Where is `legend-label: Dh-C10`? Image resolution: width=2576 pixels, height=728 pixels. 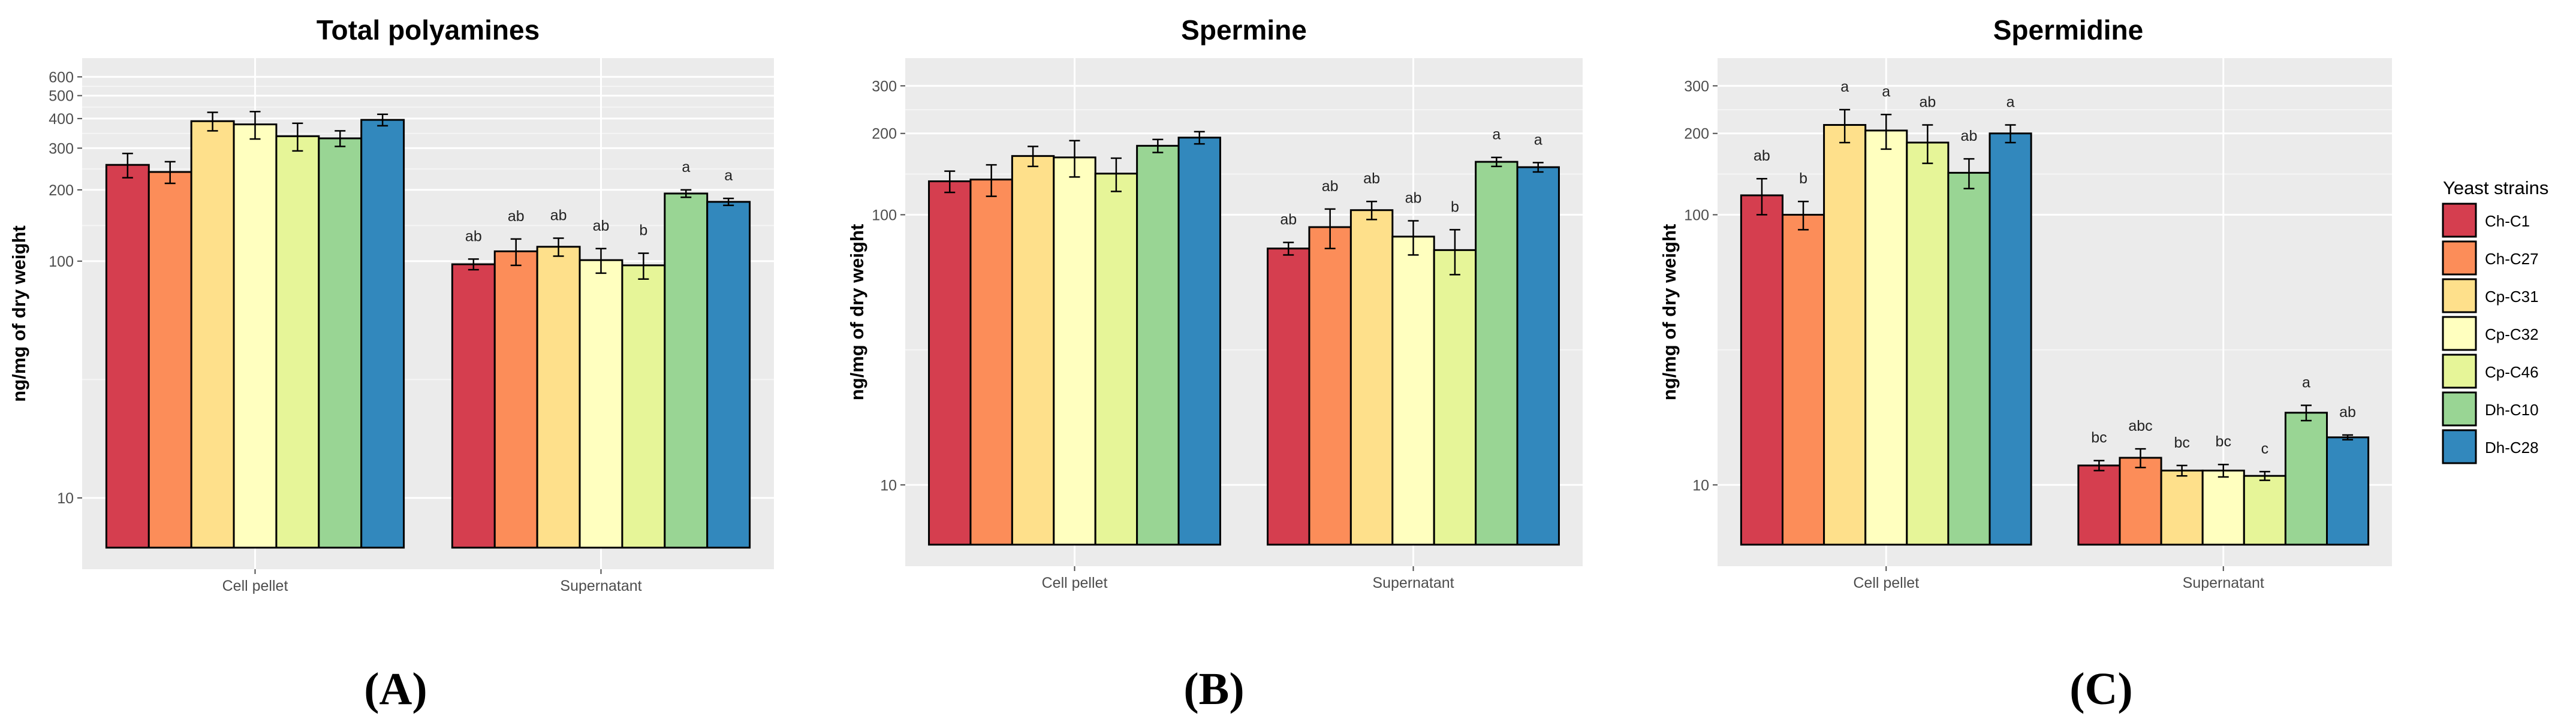 legend-label: Dh-C10 is located at coordinates (2512, 410).